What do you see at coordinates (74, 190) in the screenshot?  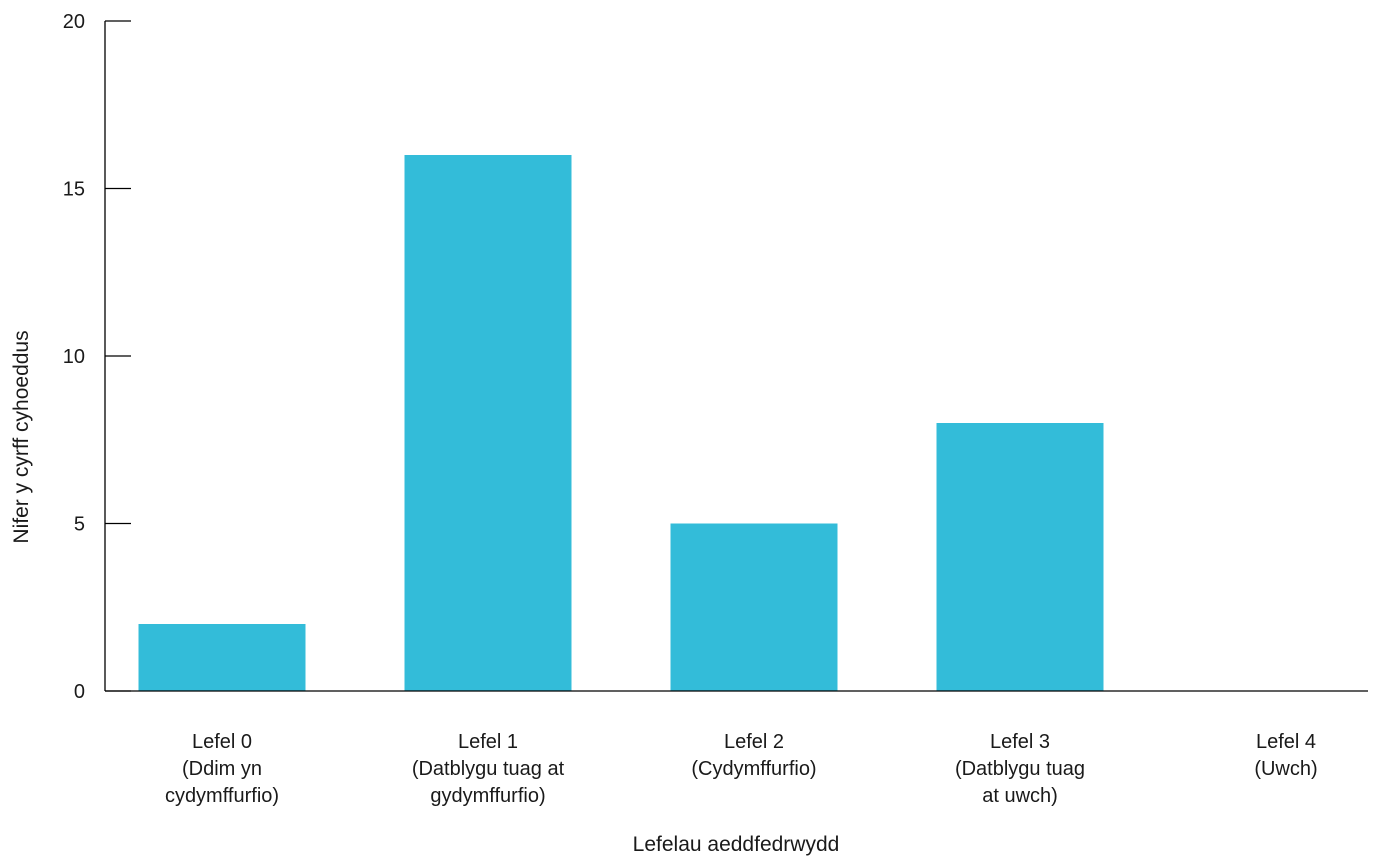 I see `y-tick-label: 15` at bounding box center [74, 190].